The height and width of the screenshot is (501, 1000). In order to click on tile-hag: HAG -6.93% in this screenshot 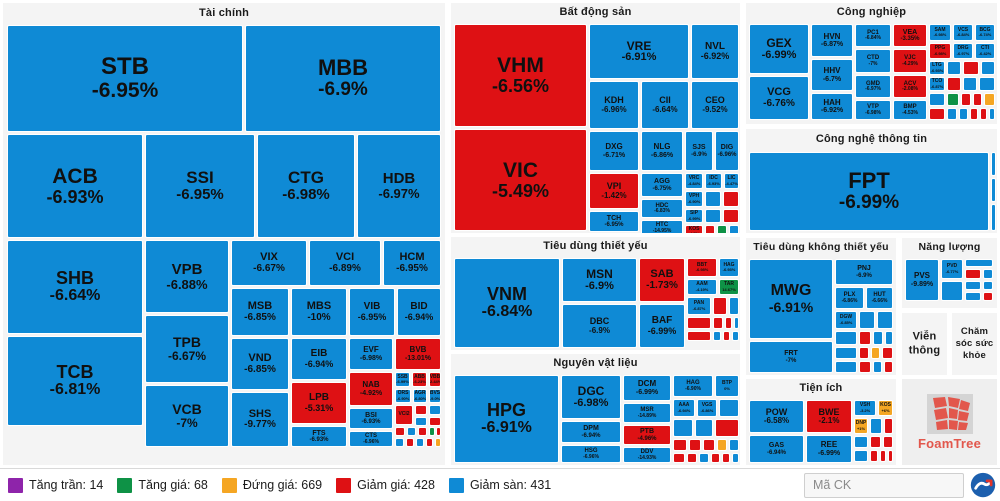, I will do `click(729, 267)`.